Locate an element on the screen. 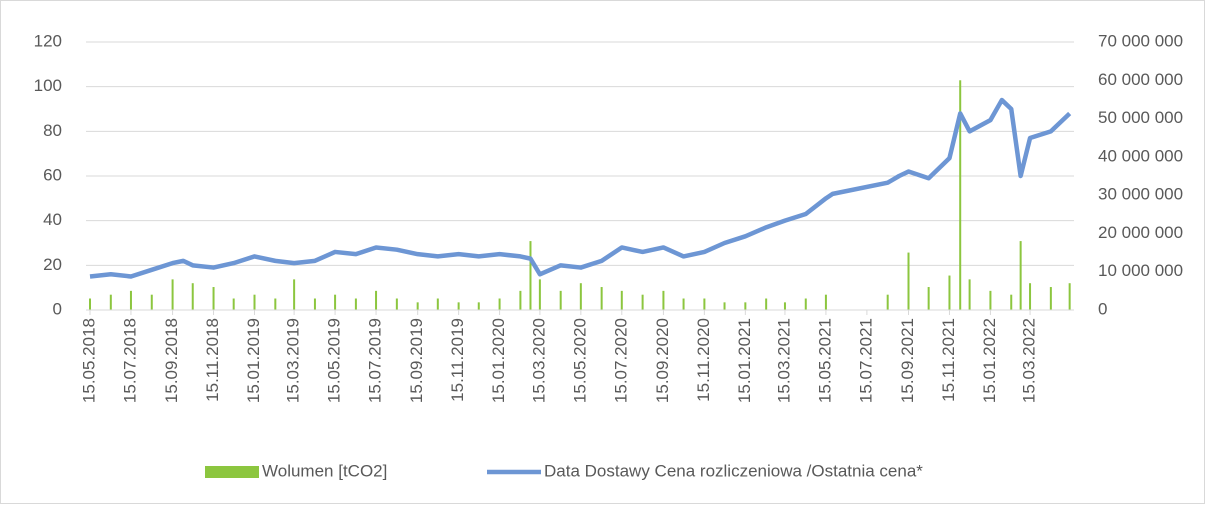 The width and height of the screenshot is (1206, 505). x-tick-label: 15.09.2018 is located at coordinates (171, 360).